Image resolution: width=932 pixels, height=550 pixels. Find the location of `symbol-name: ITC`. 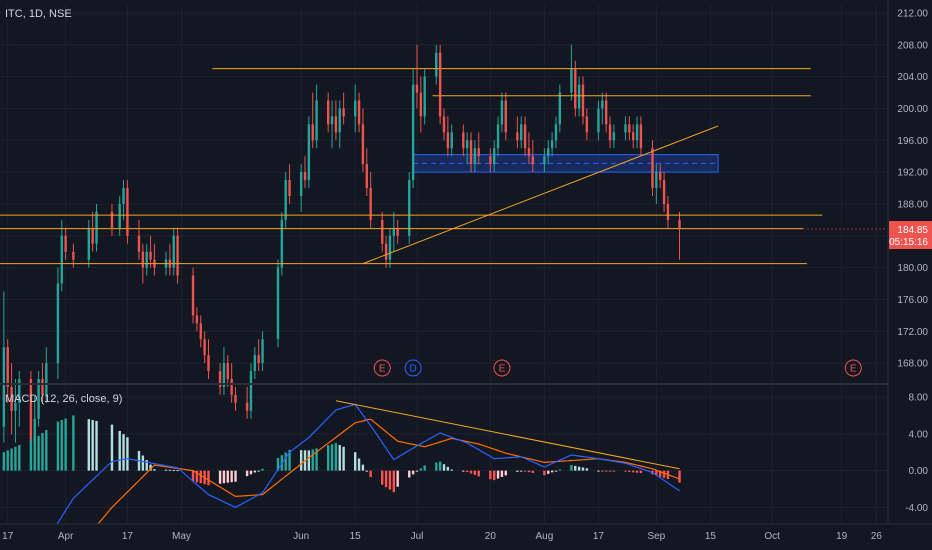

symbol-name: ITC is located at coordinates (14, 14).